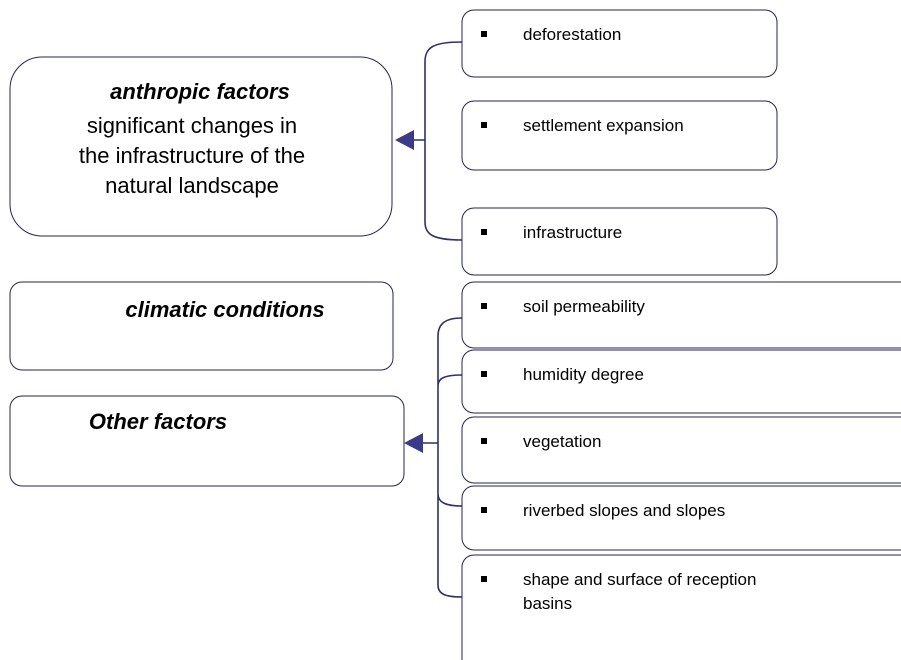 This screenshot has width=901, height=660. What do you see at coordinates (224, 309) in the screenshot?
I see `box-title: climatic conditions` at bounding box center [224, 309].